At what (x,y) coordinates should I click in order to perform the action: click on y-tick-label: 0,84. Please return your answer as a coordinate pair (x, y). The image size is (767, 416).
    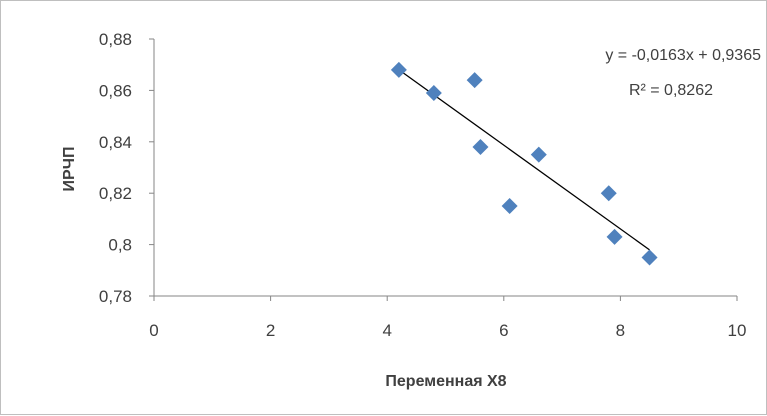
    Looking at the image, I should click on (115, 142).